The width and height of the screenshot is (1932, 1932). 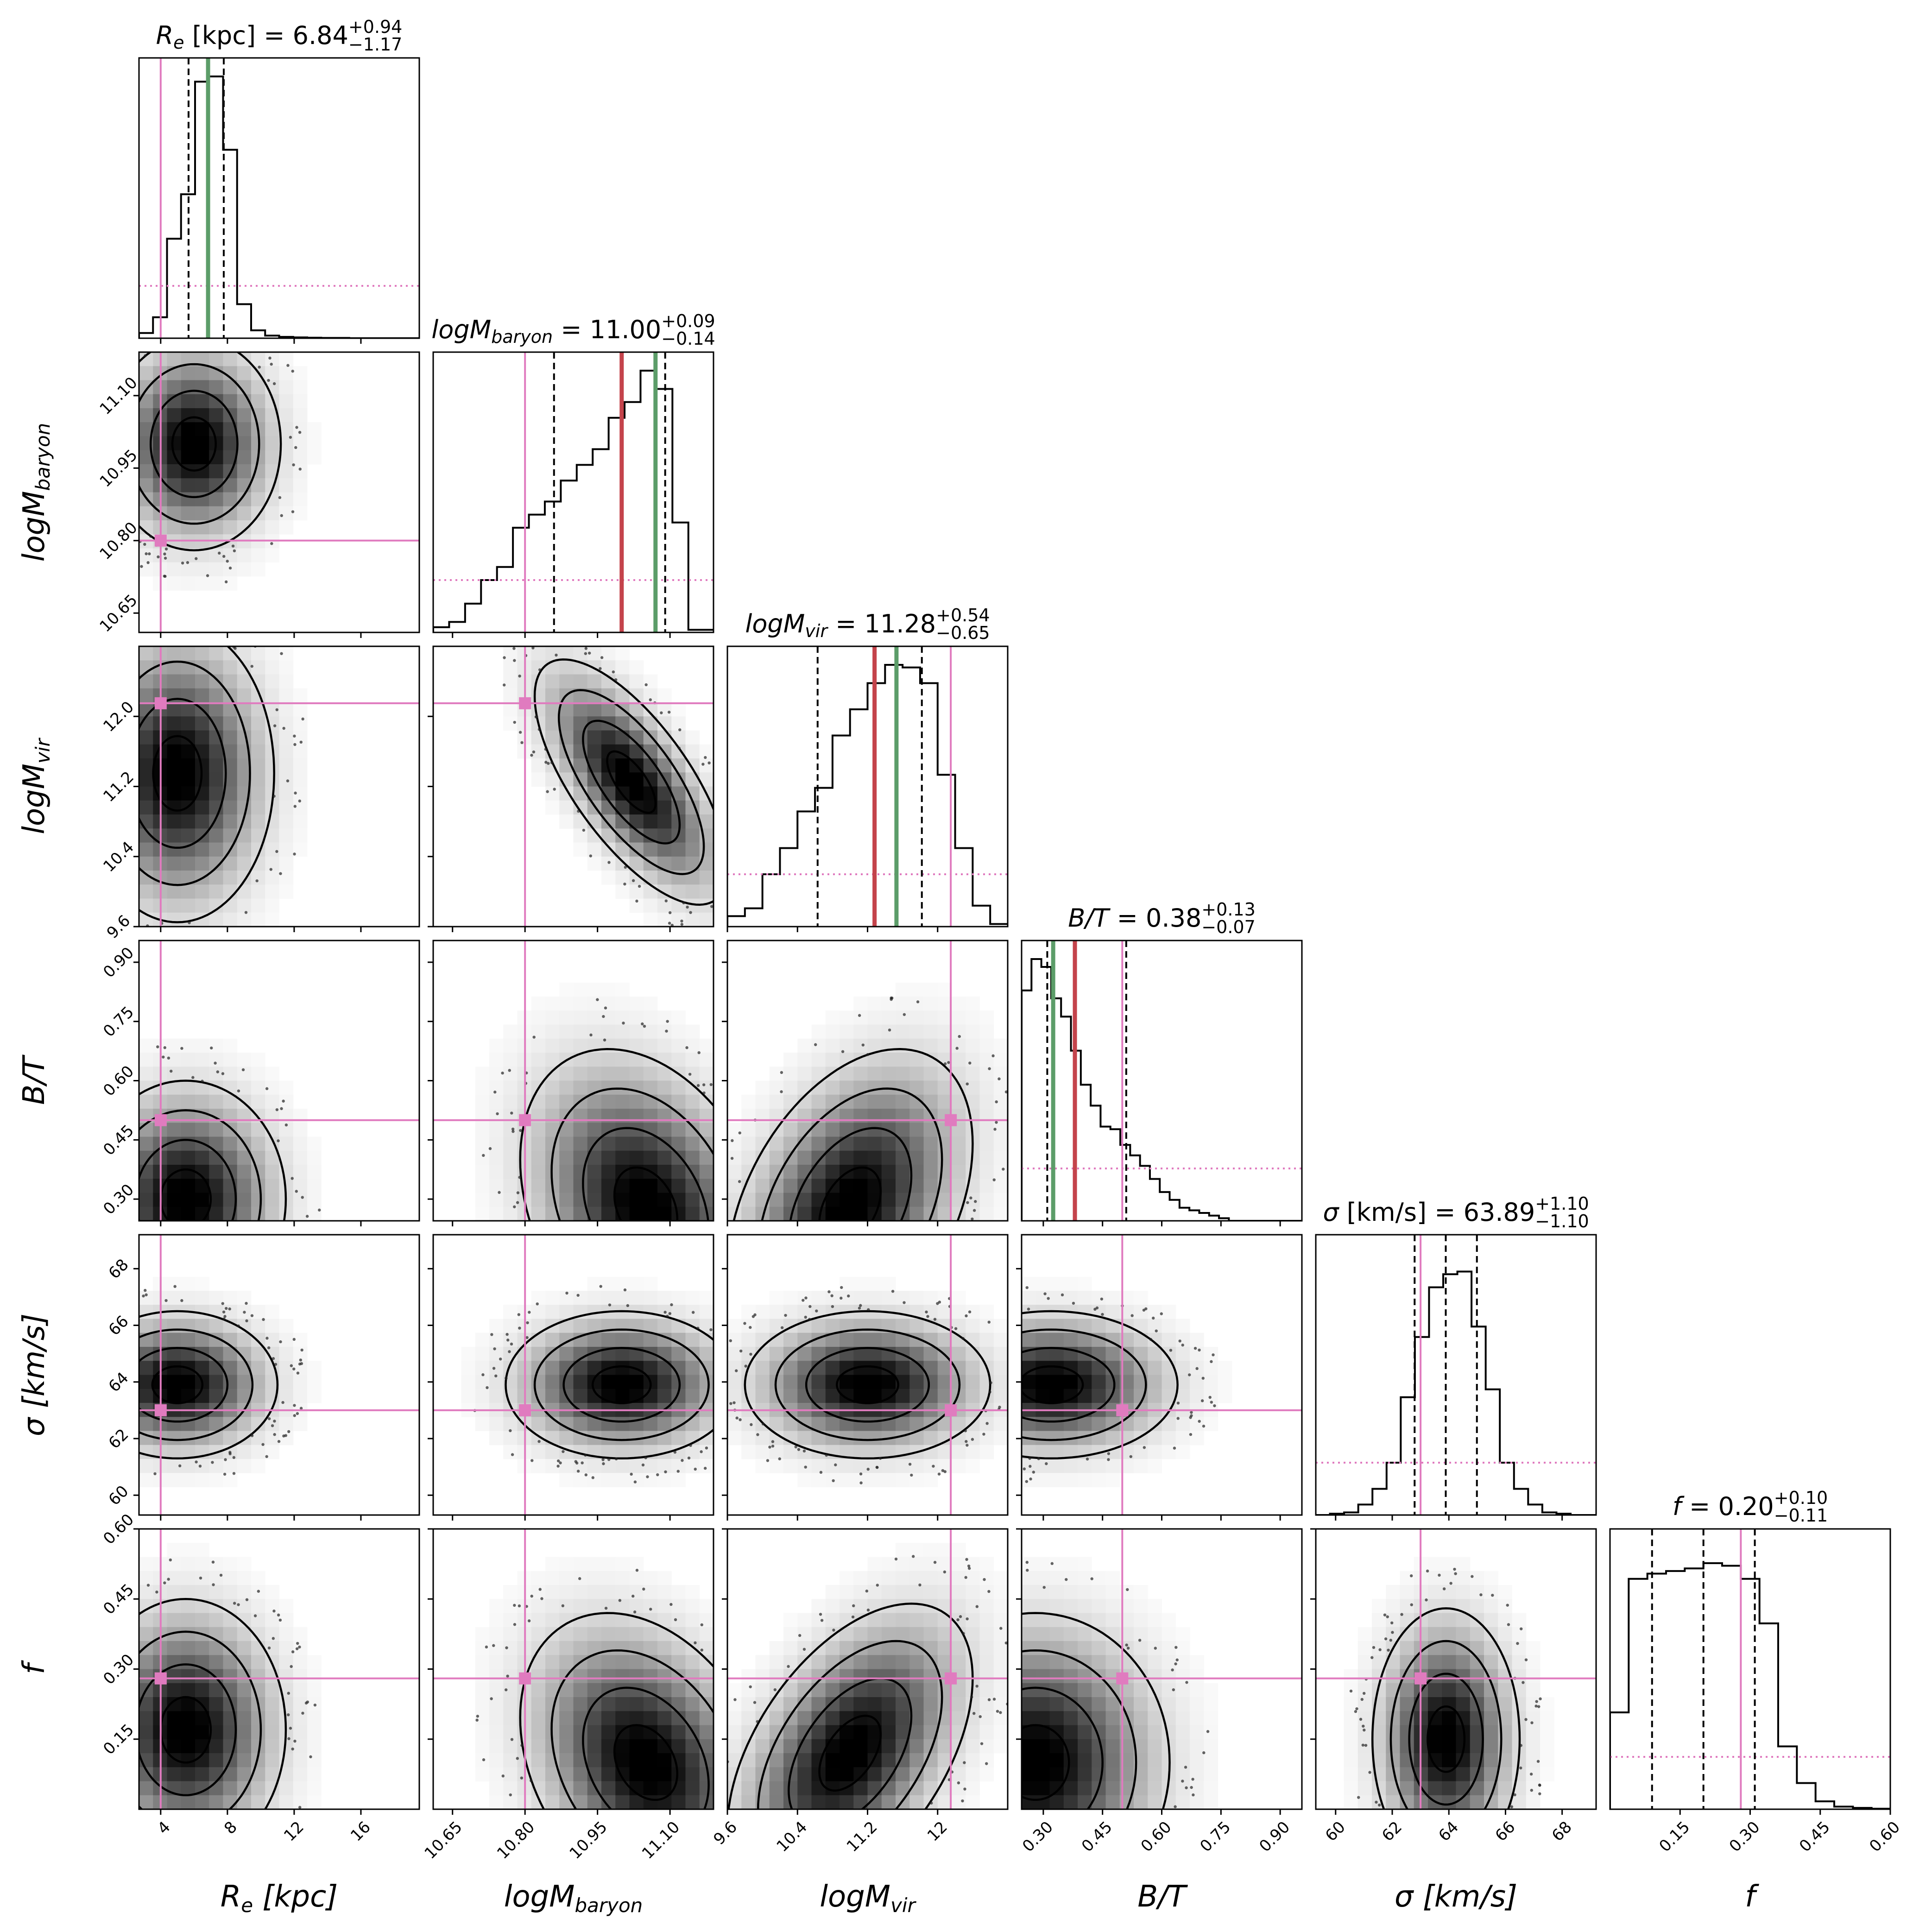 What do you see at coordinates (868, 769) in the screenshot?
I see `hist-panel-logMvir: logMvir = 11.28+0.54−0.65` at bounding box center [868, 769].